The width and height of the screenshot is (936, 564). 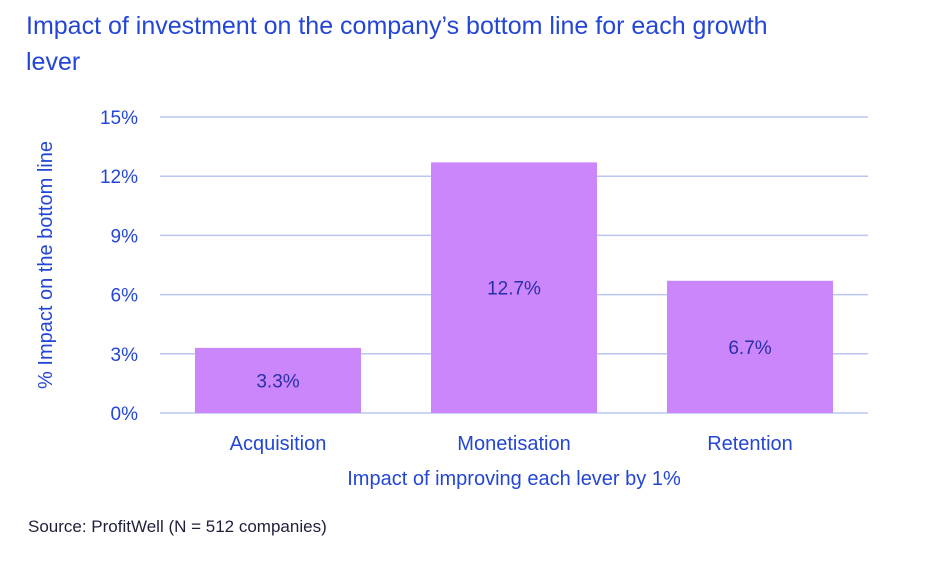 I want to click on y-tick-label: 9%, so click(x=125, y=236).